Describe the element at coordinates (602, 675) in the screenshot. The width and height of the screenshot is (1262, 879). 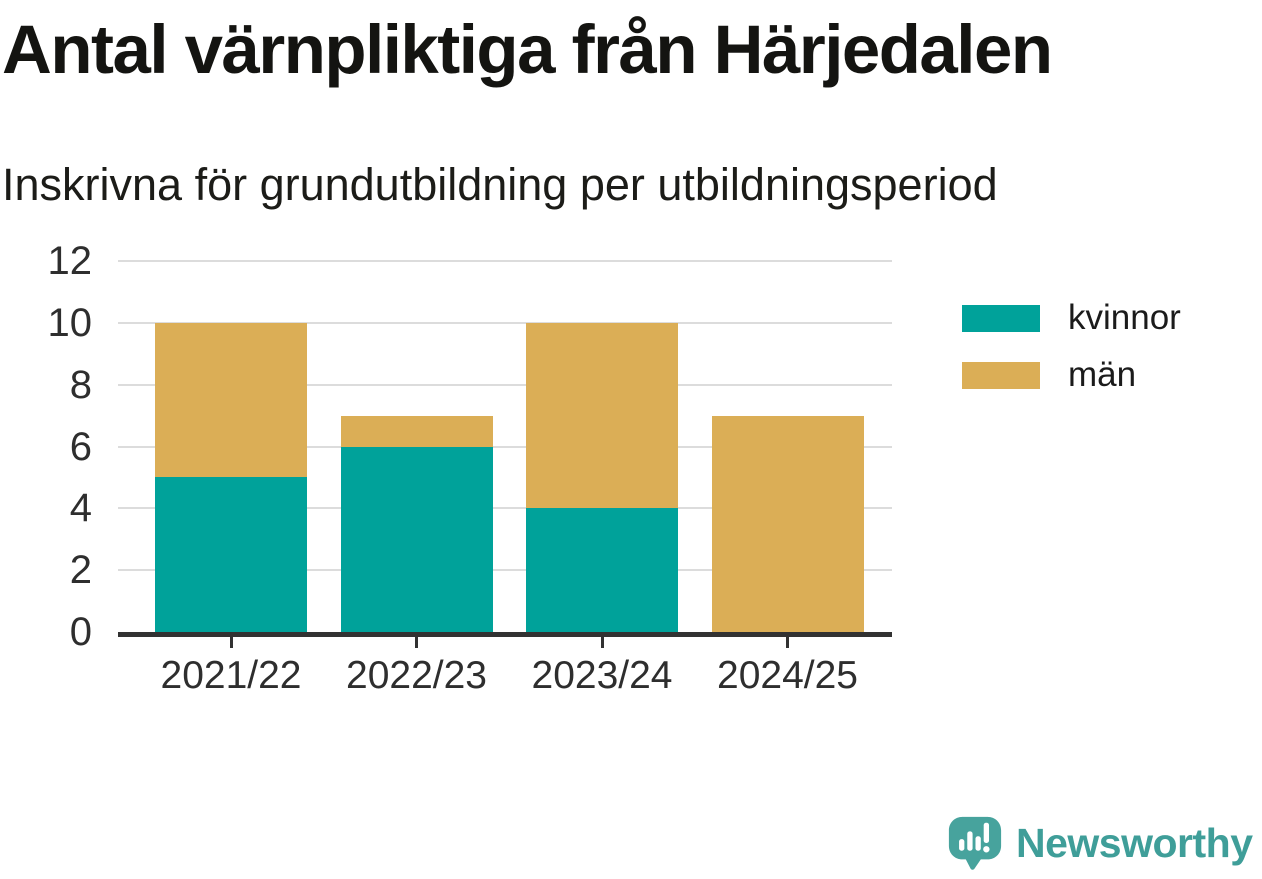
I see `x-tick-label: 2023/24` at that location.